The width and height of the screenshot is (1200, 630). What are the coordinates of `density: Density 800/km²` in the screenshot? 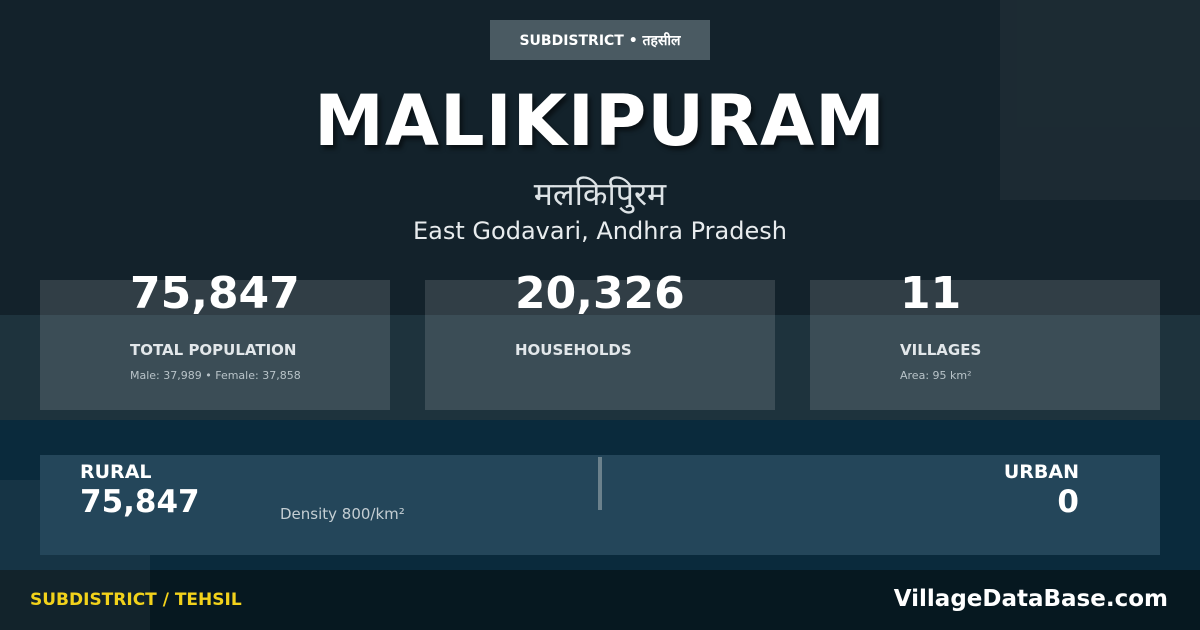 It's located at (342, 514).